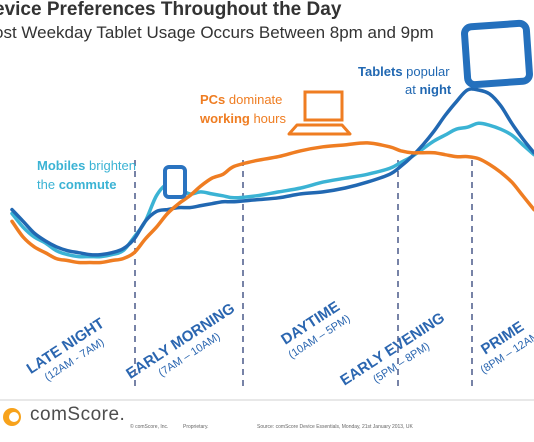  I want to click on annotation-mobiles-key: Mobiles, so click(61, 165).